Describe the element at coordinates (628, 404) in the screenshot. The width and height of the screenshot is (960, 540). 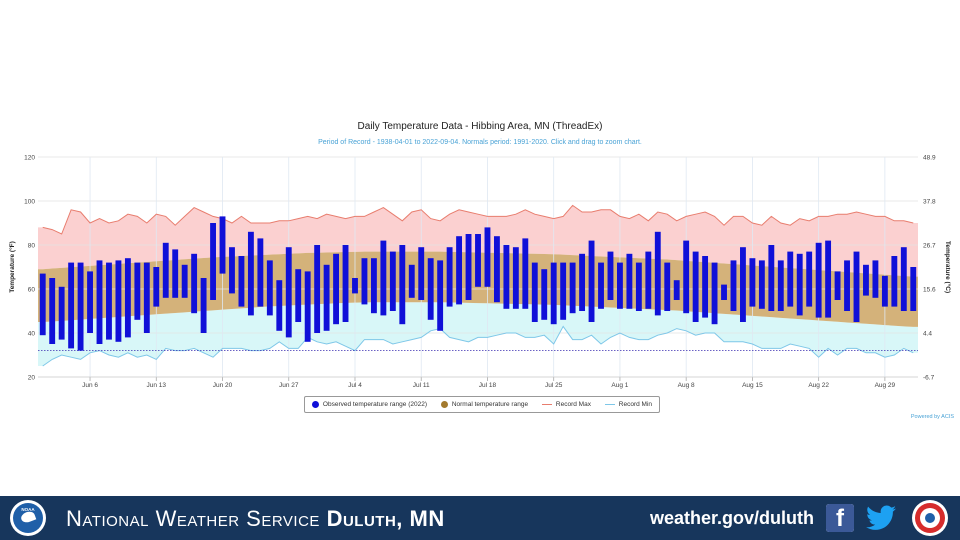
I see `legend-item-record-min: Record Min` at that location.